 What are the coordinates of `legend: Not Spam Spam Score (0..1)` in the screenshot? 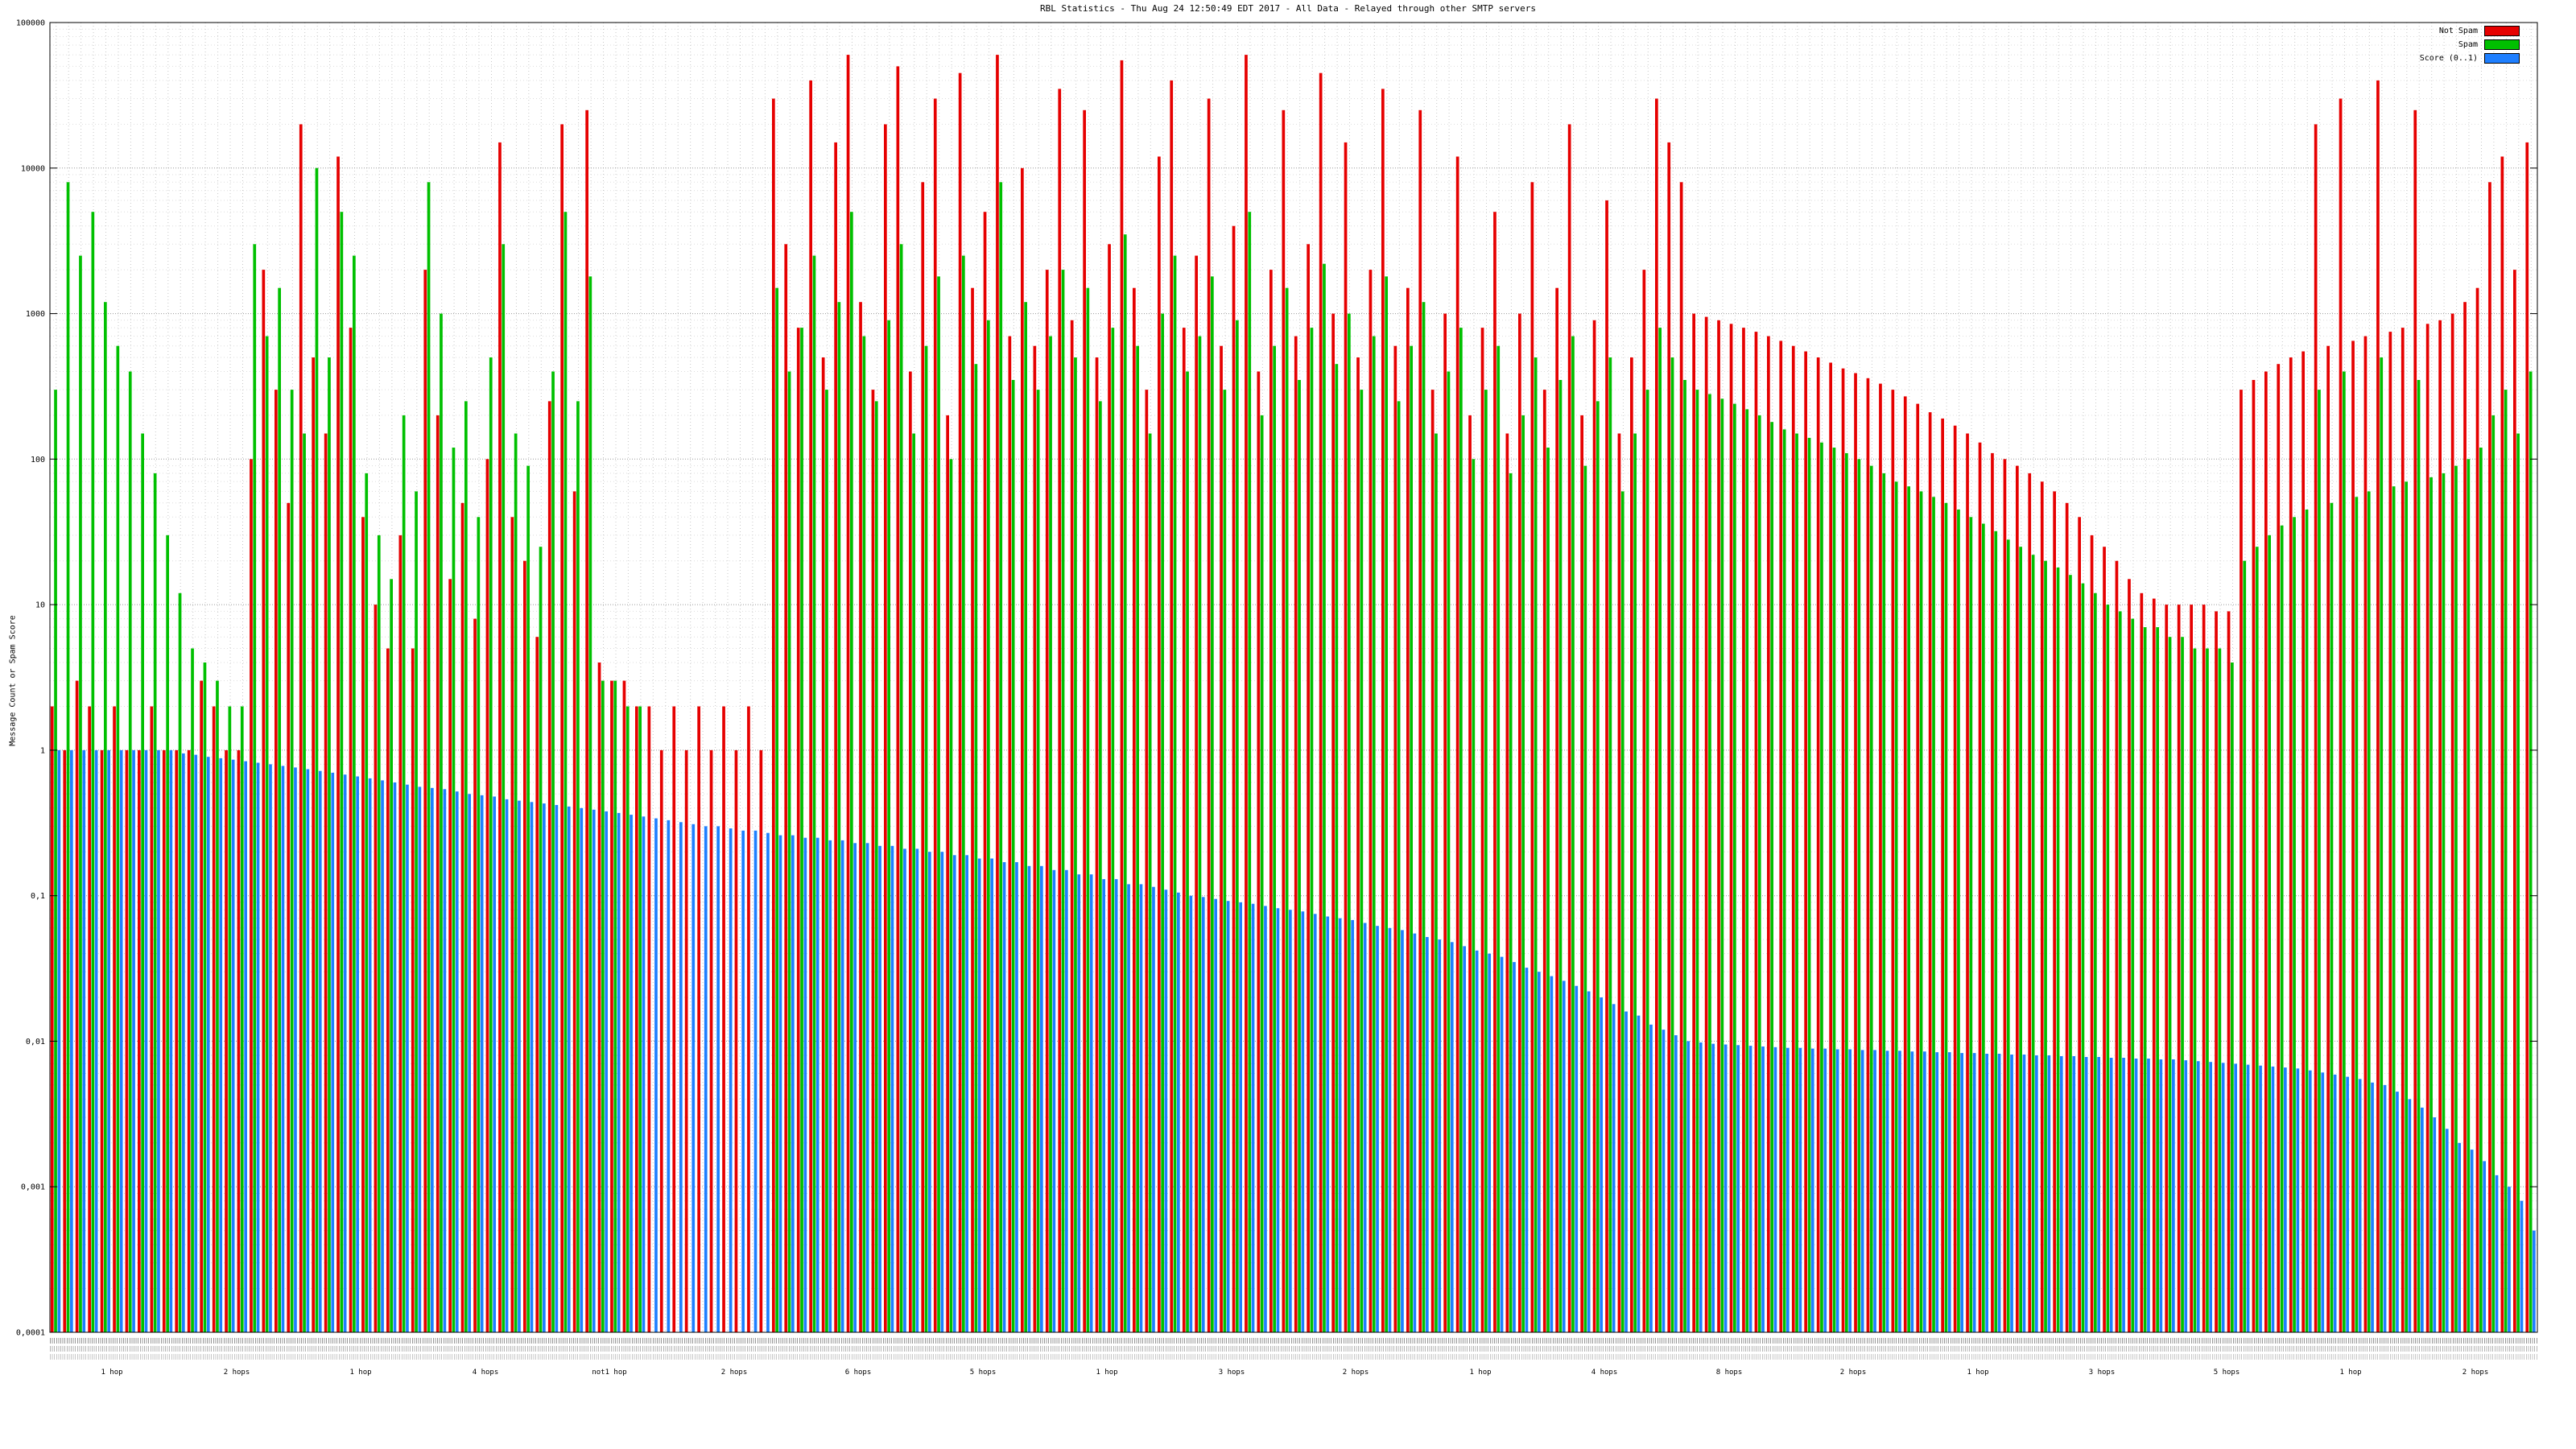 It's located at (2470, 46).